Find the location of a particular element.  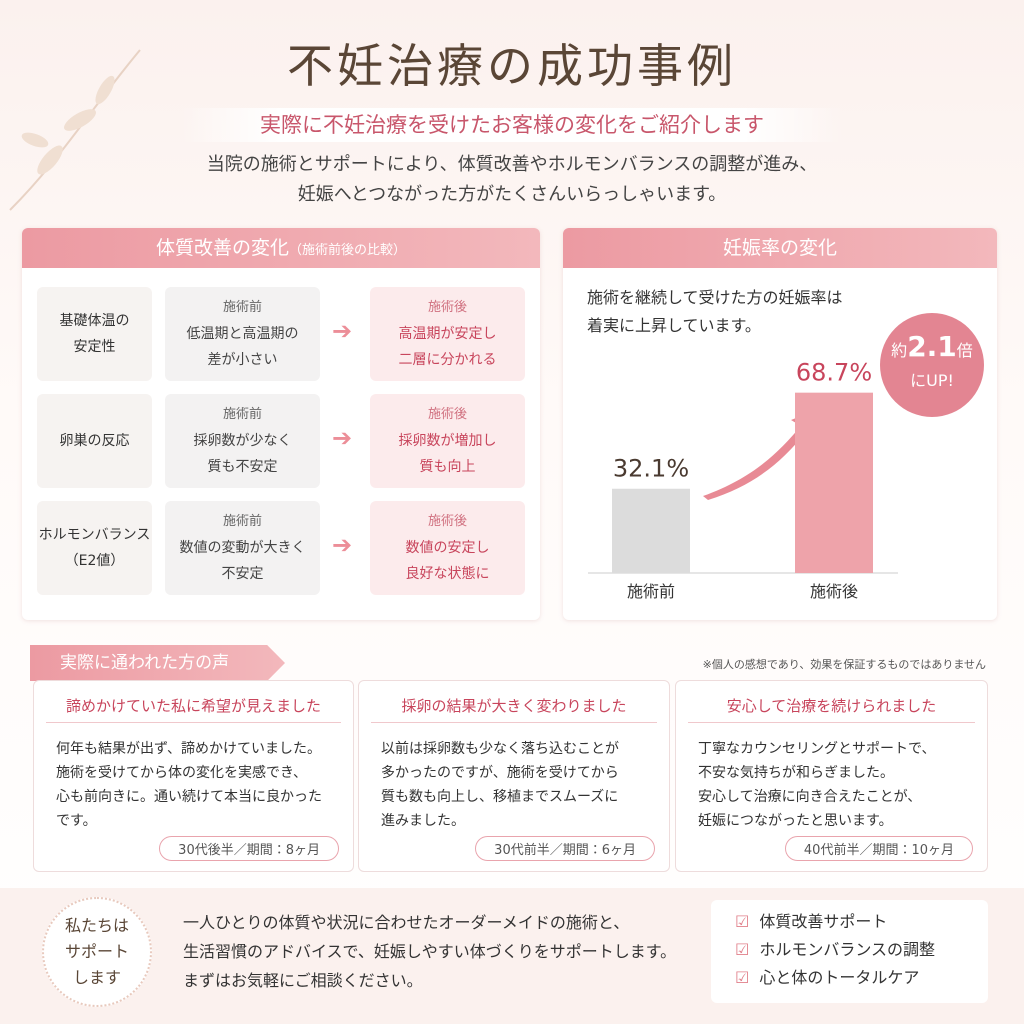

after-line: 採卵数が増加し is located at coordinates (447, 441).